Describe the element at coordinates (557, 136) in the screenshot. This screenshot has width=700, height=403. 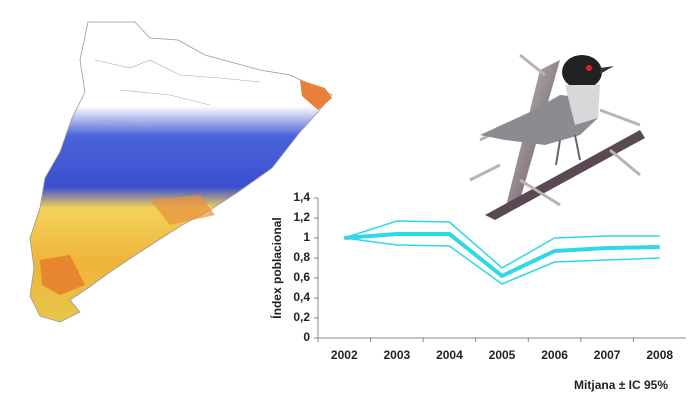
I see `bird-illustration` at that location.